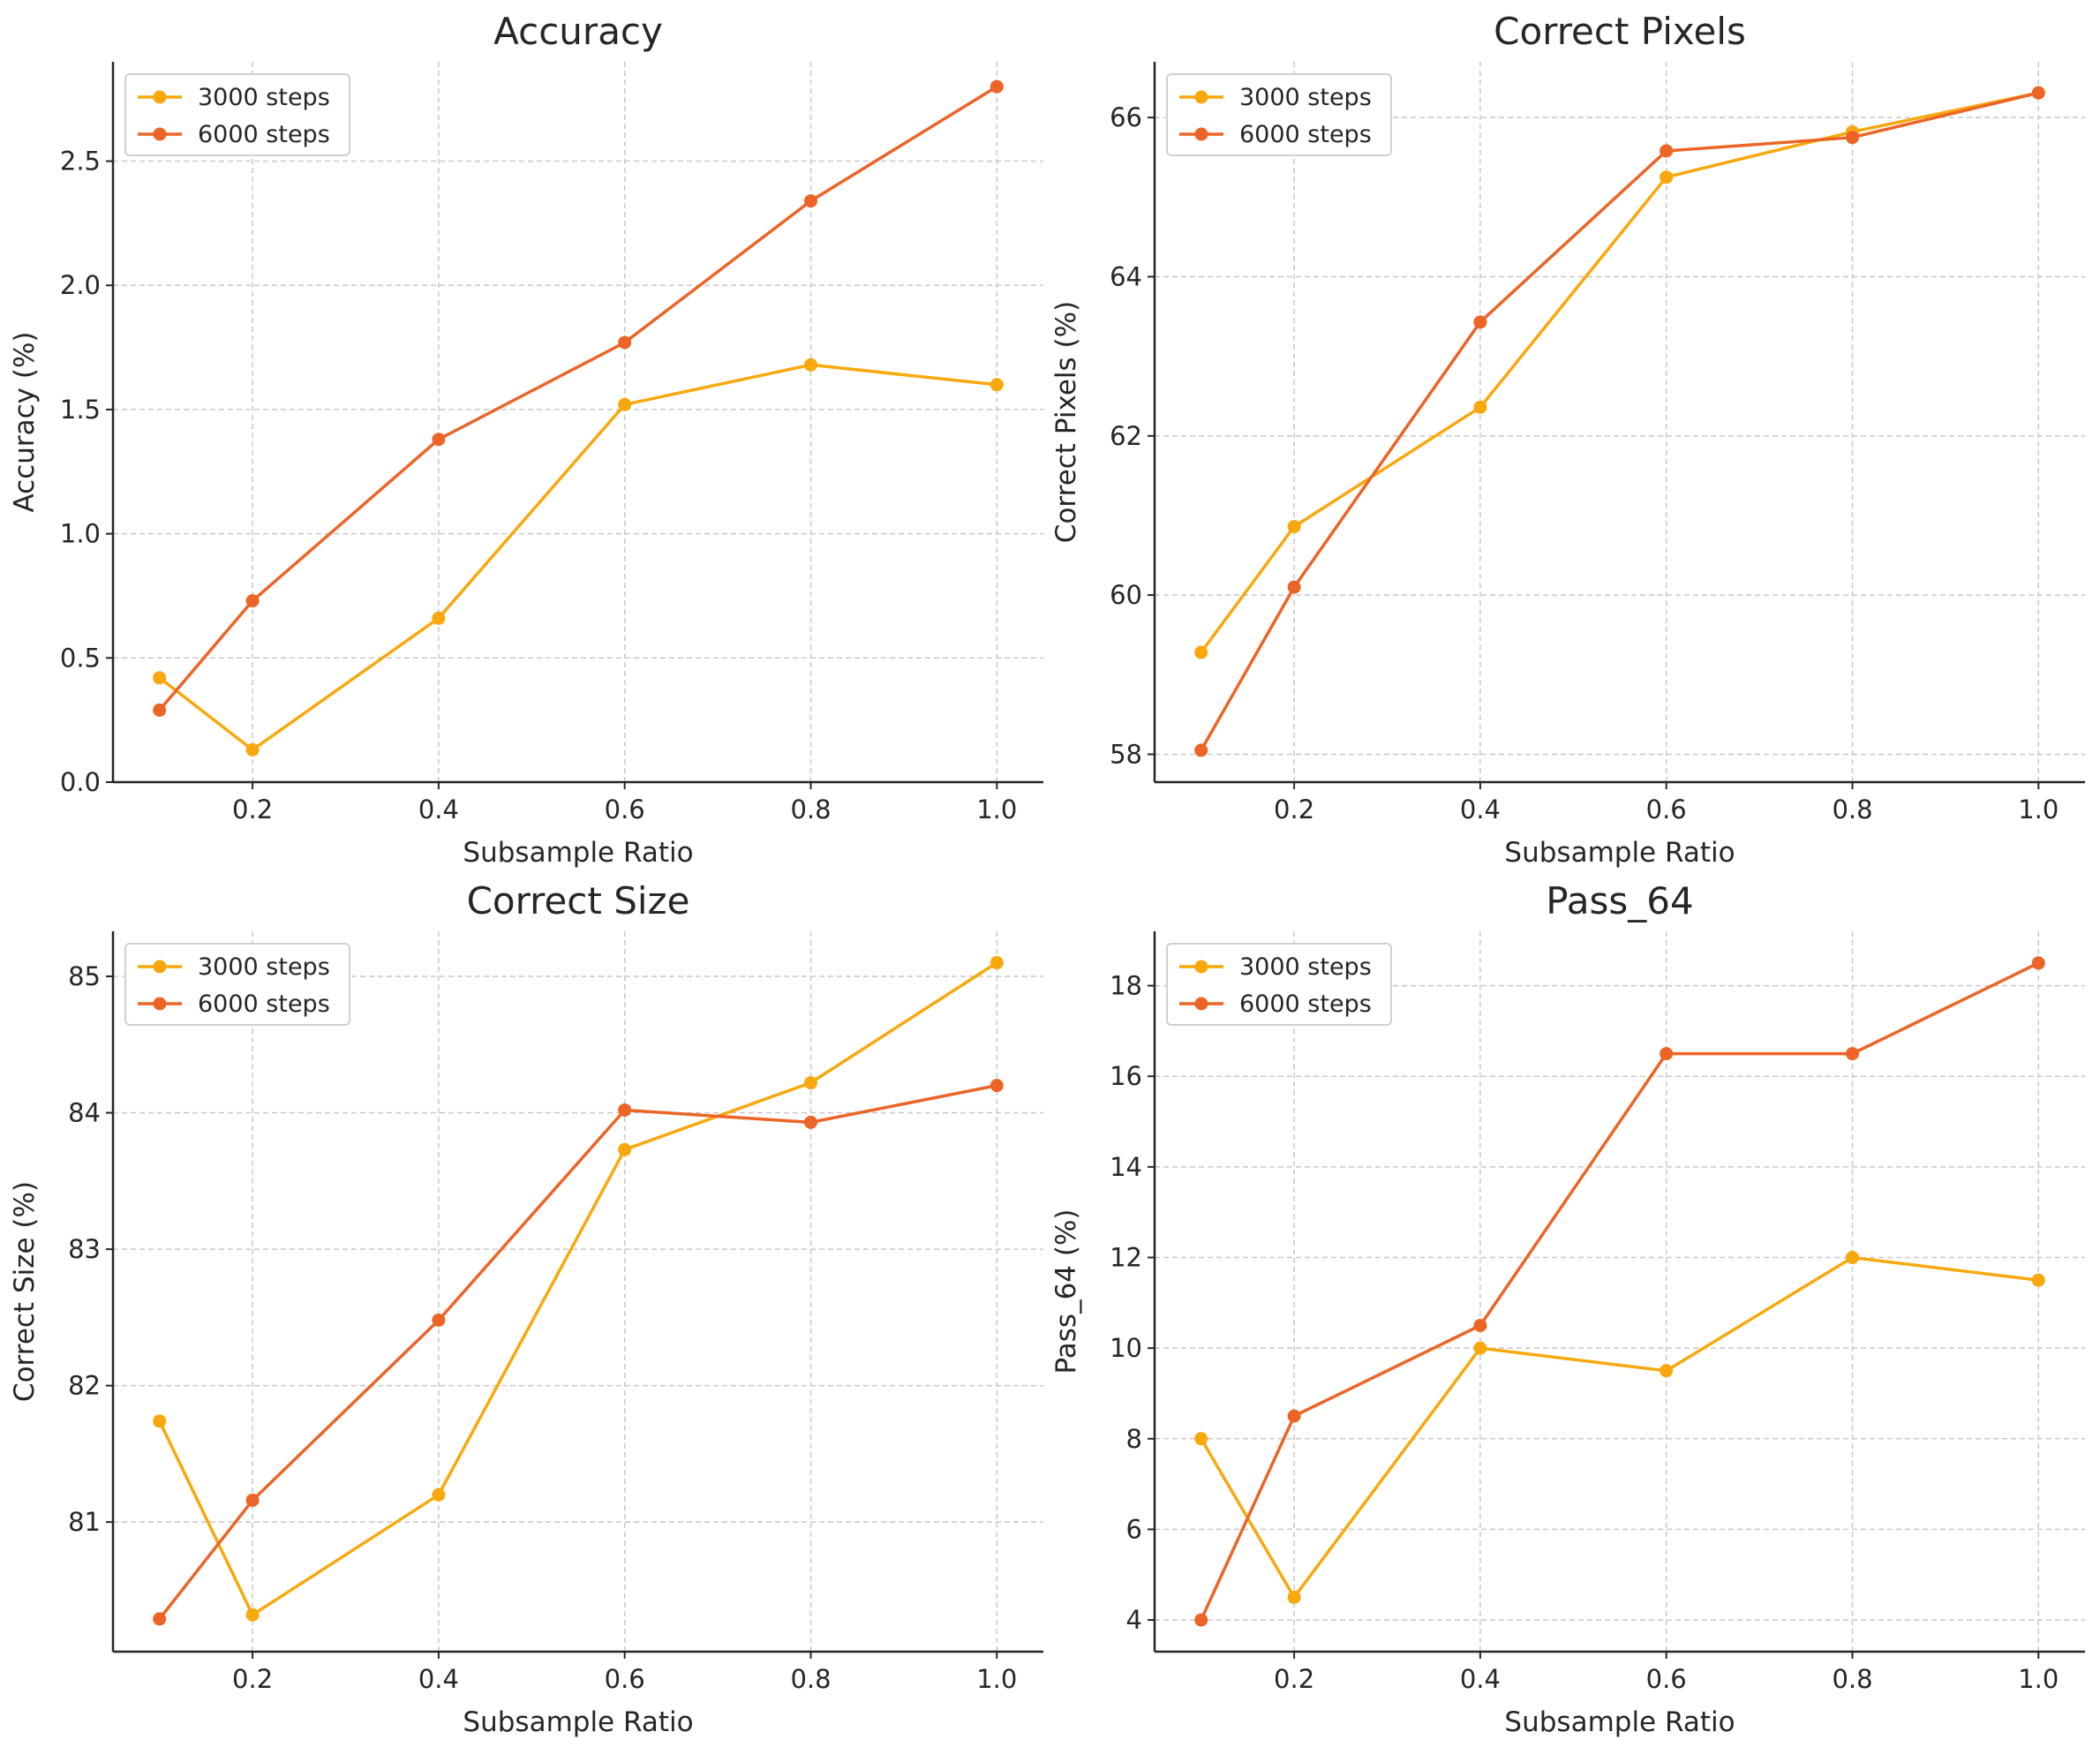 The image size is (2100, 1747). Describe the element at coordinates (84, 976) in the screenshot. I see `y-tick-label: 85` at that location.